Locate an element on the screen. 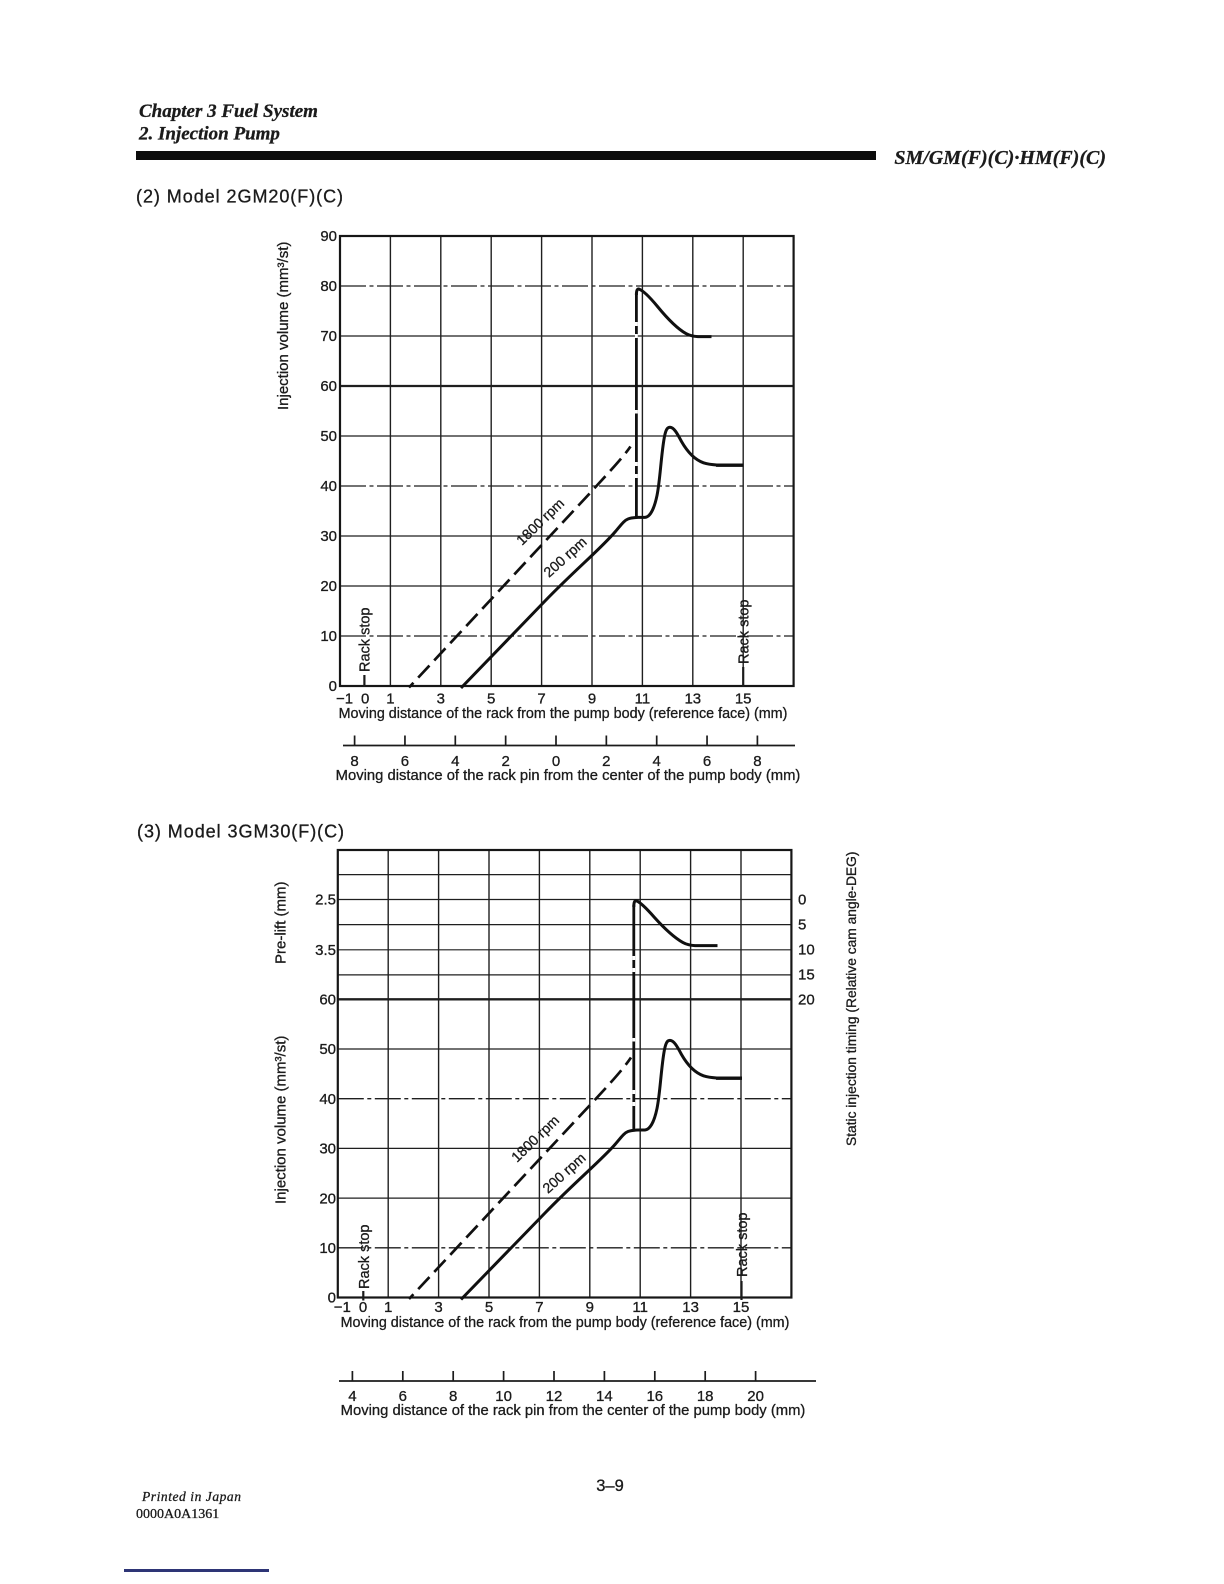  svg-text: 2.5 is located at coordinates (325, 900).